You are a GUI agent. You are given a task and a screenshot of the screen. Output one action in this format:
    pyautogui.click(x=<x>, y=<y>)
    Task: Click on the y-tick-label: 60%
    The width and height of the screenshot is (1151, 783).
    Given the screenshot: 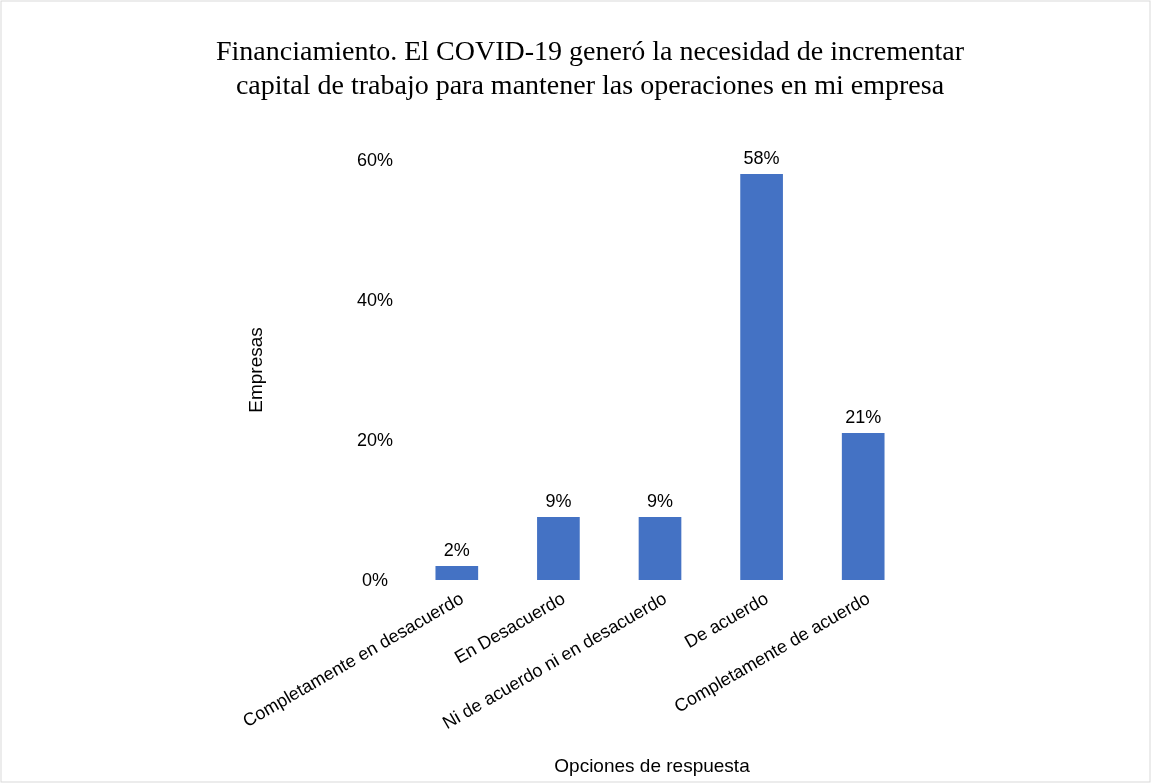 What is the action you would take?
    pyautogui.click(x=375, y=160)
    